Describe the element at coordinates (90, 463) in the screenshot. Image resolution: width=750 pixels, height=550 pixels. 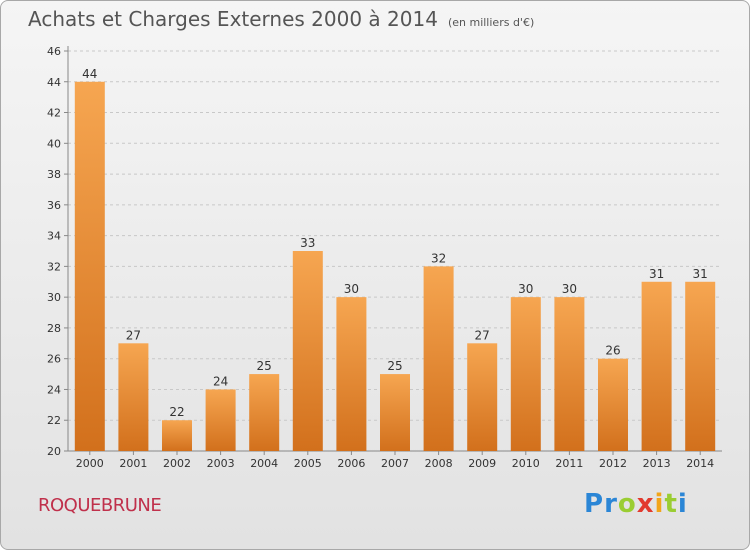
I see `x-tick-label: 2000` at that location.